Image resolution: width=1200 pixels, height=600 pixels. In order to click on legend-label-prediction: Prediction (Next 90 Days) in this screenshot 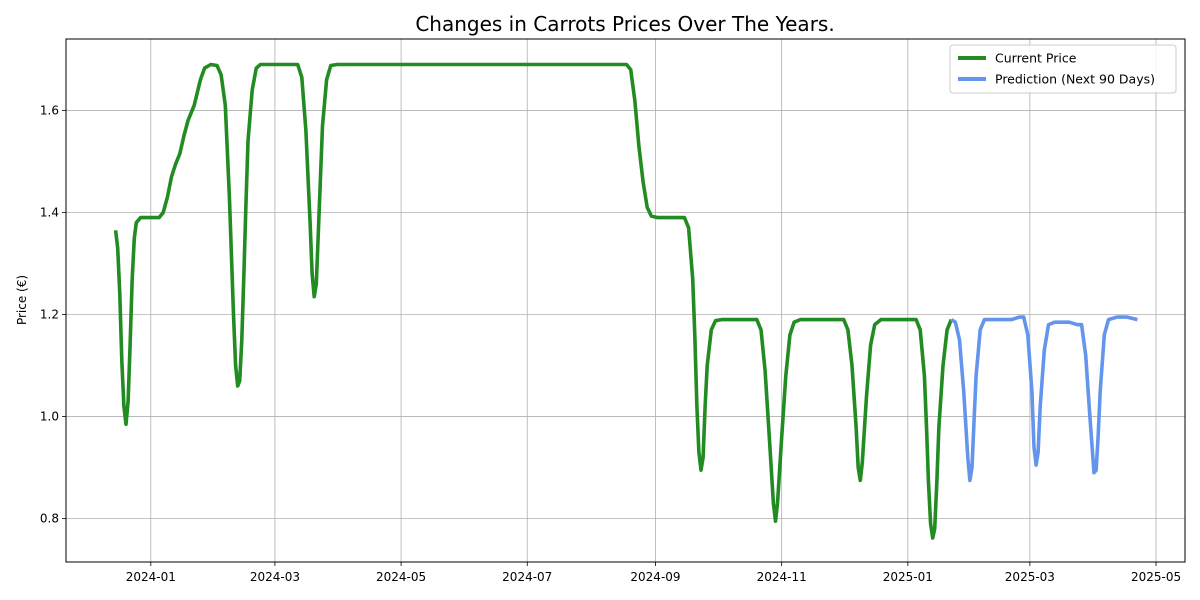, I will do `click(1075, 79)`.